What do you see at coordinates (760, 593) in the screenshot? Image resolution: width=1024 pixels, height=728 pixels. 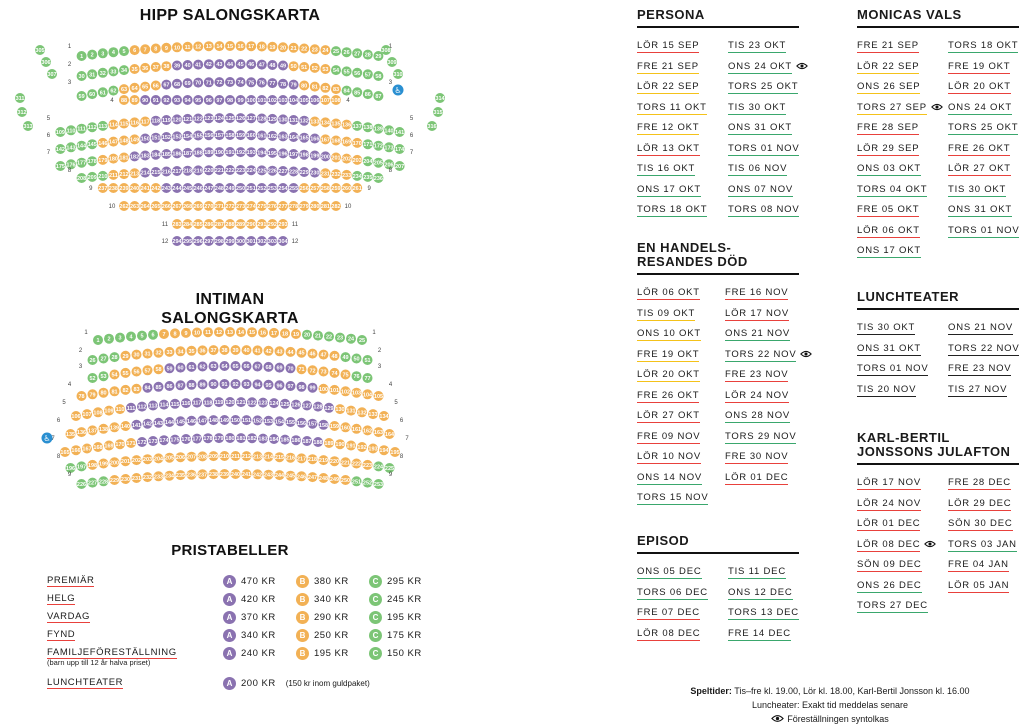 I see `performance-date: ONS 12 DEC` at bounding box center [760, 593].